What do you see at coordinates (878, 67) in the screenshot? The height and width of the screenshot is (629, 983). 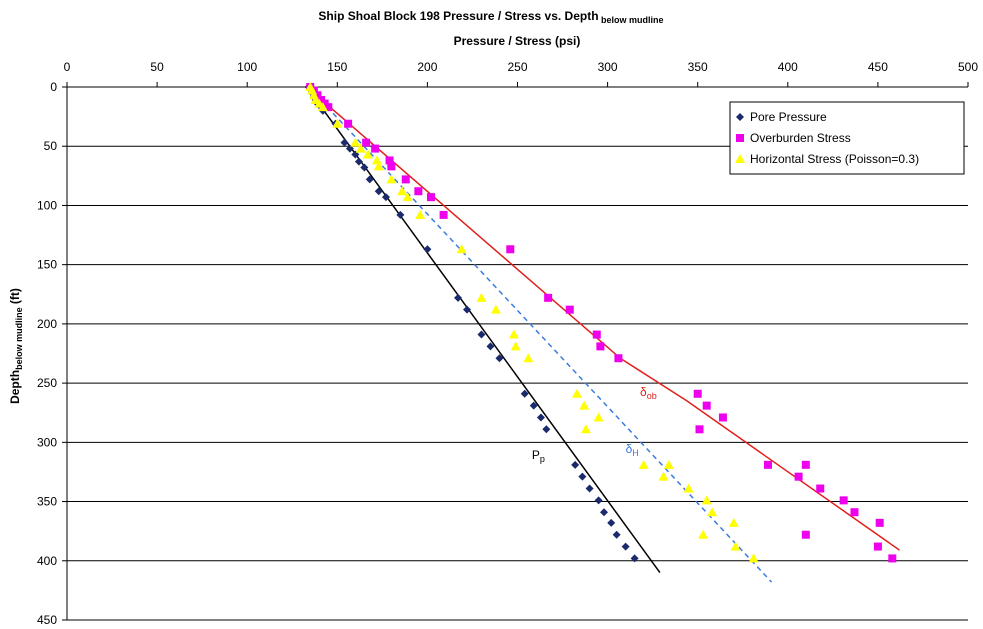 I see `x-tick-label: 450` at bounding box center [878, 67].